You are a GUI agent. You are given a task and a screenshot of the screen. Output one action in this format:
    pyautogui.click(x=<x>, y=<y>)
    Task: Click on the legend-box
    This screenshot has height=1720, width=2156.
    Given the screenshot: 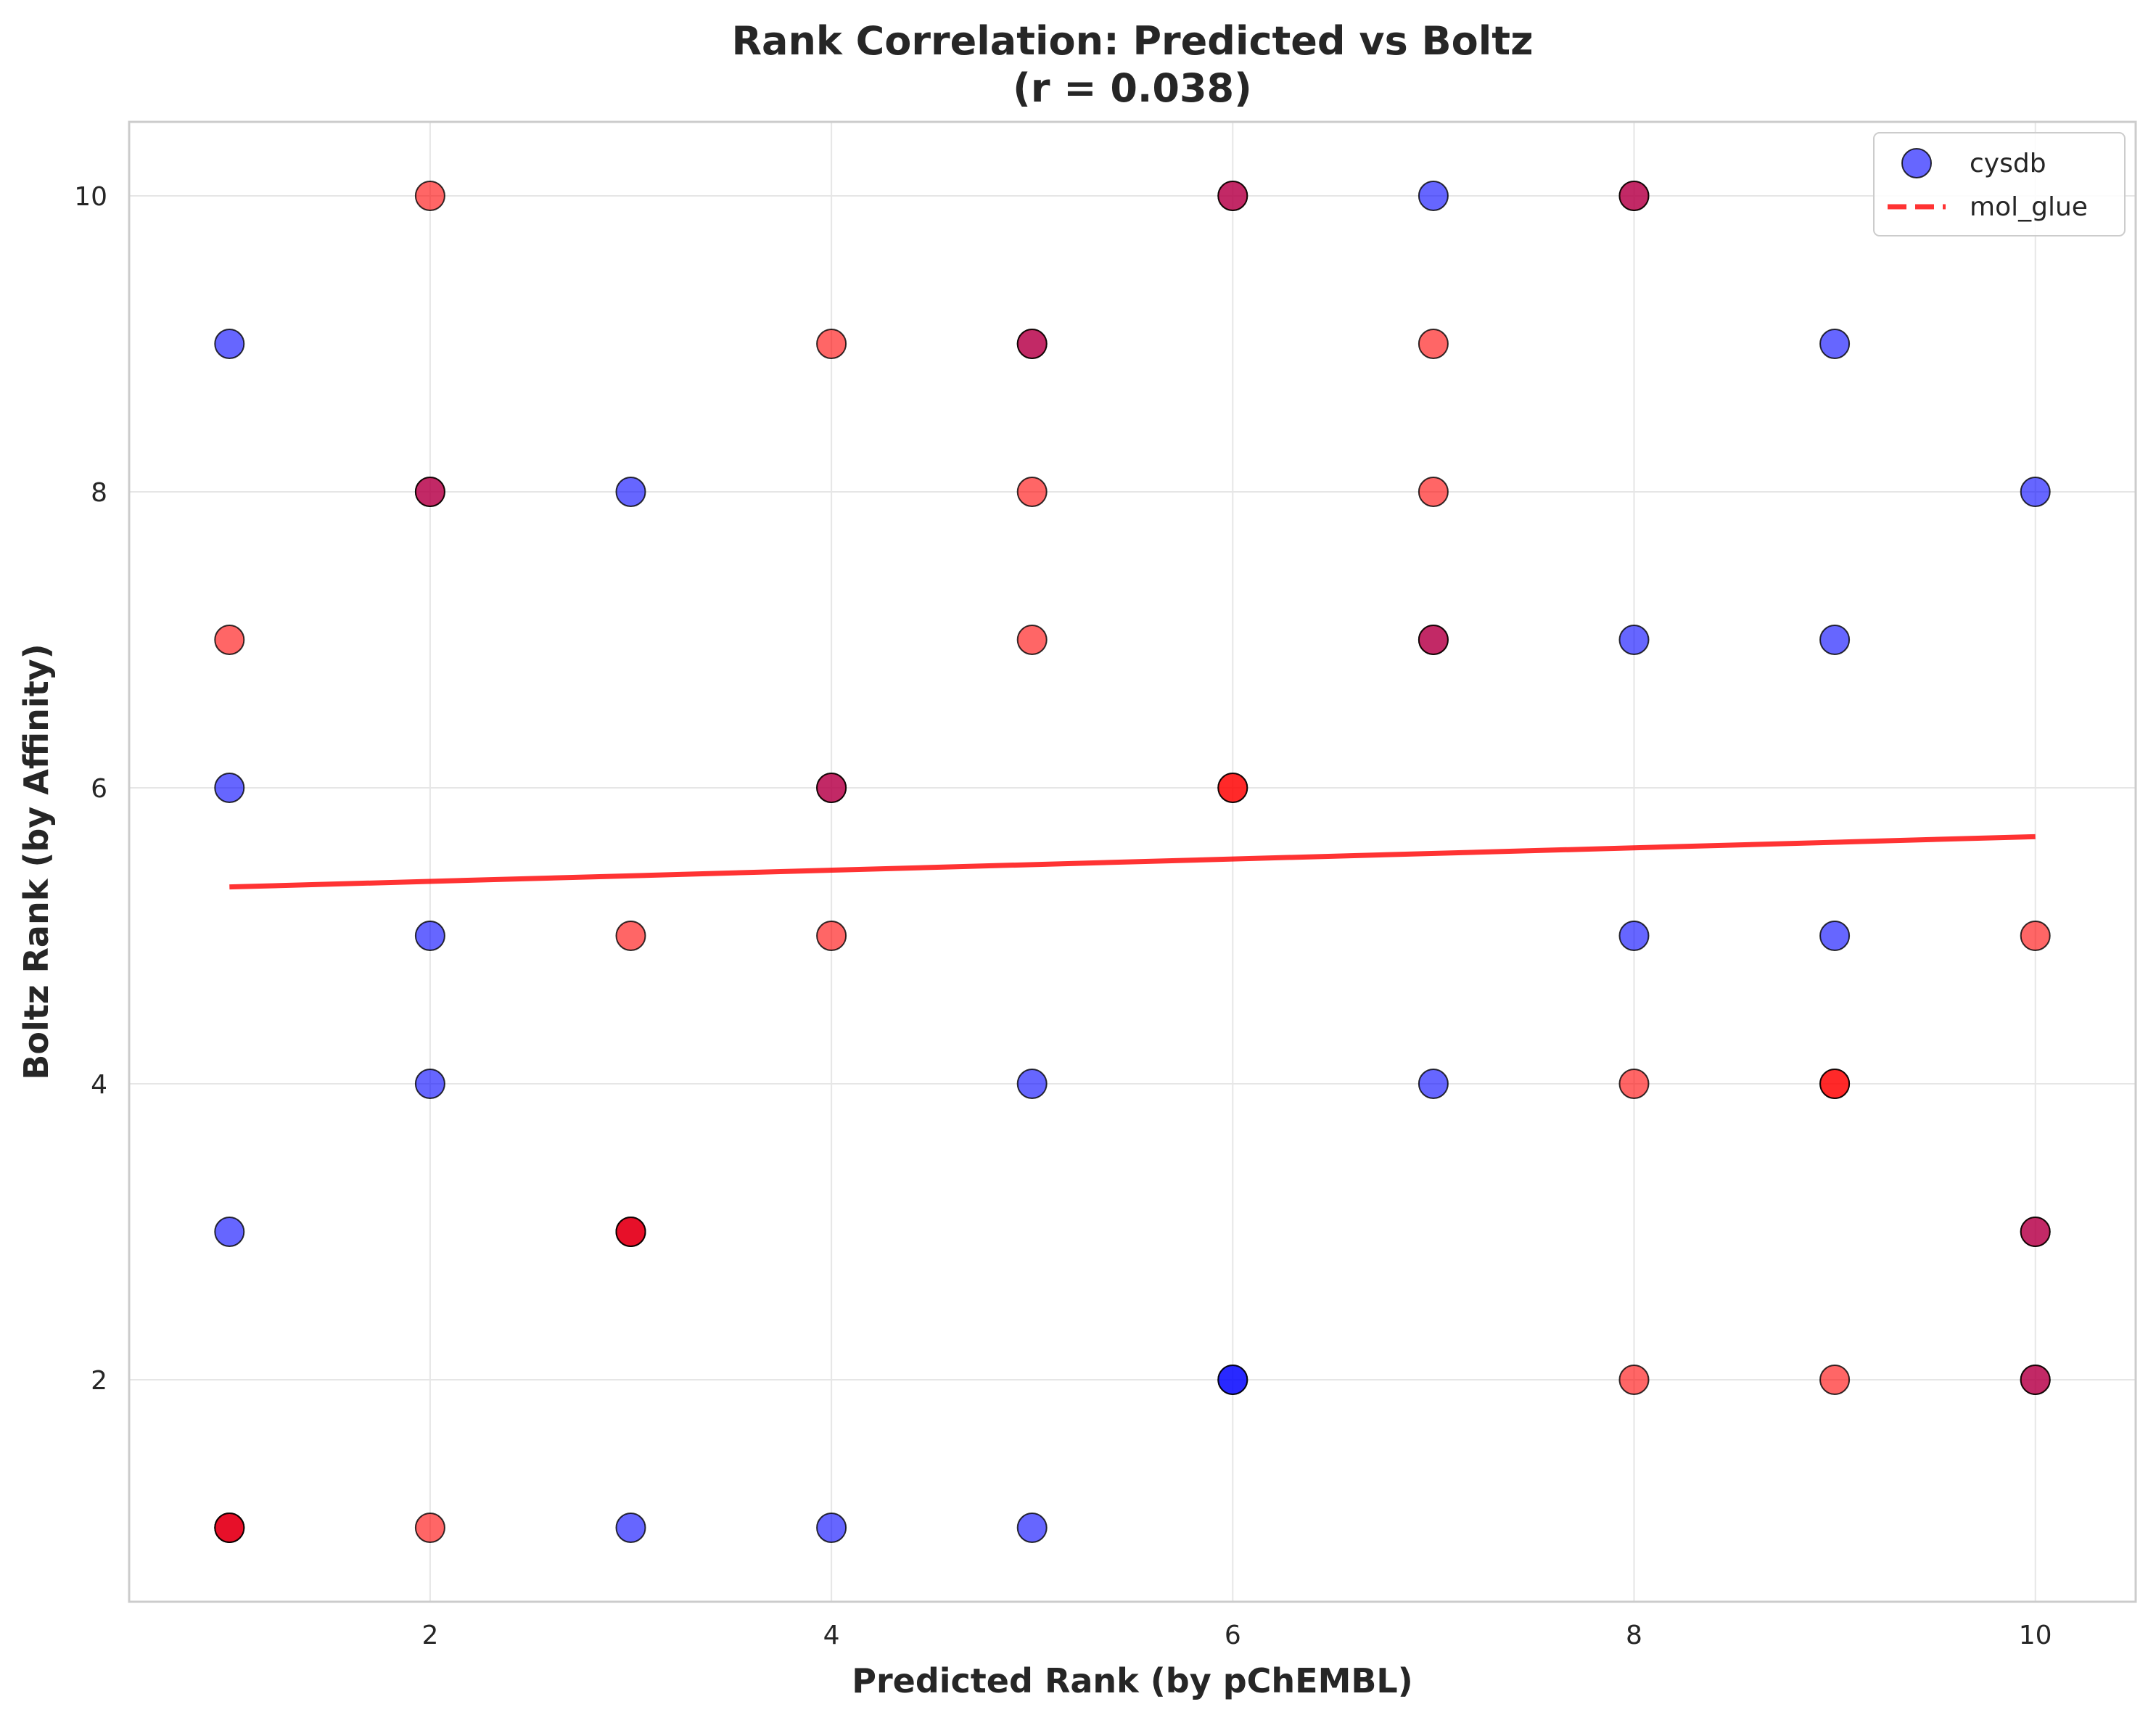 What is the action you would take?
    pyautogui.click(x=1999, y=184)
    